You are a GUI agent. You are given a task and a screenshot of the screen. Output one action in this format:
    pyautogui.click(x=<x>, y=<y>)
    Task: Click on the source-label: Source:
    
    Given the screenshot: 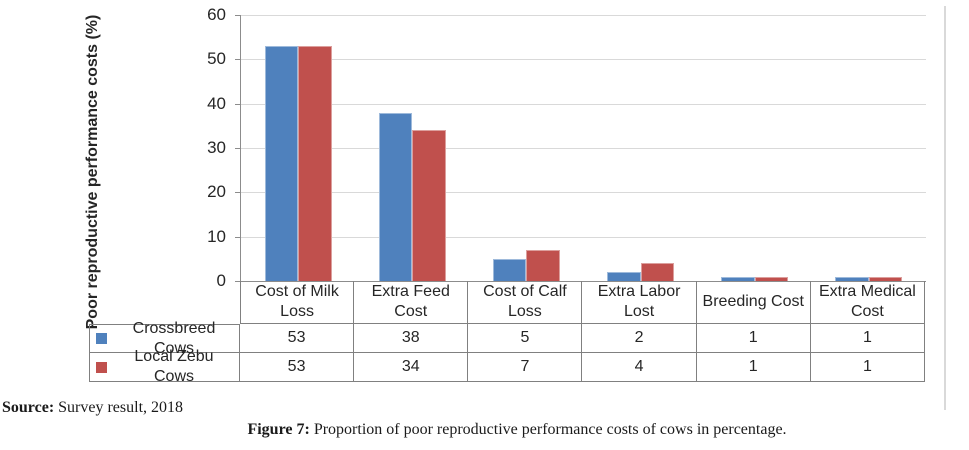 What is the action you would take?
    pyautogui.click(x=28, y=407)
    